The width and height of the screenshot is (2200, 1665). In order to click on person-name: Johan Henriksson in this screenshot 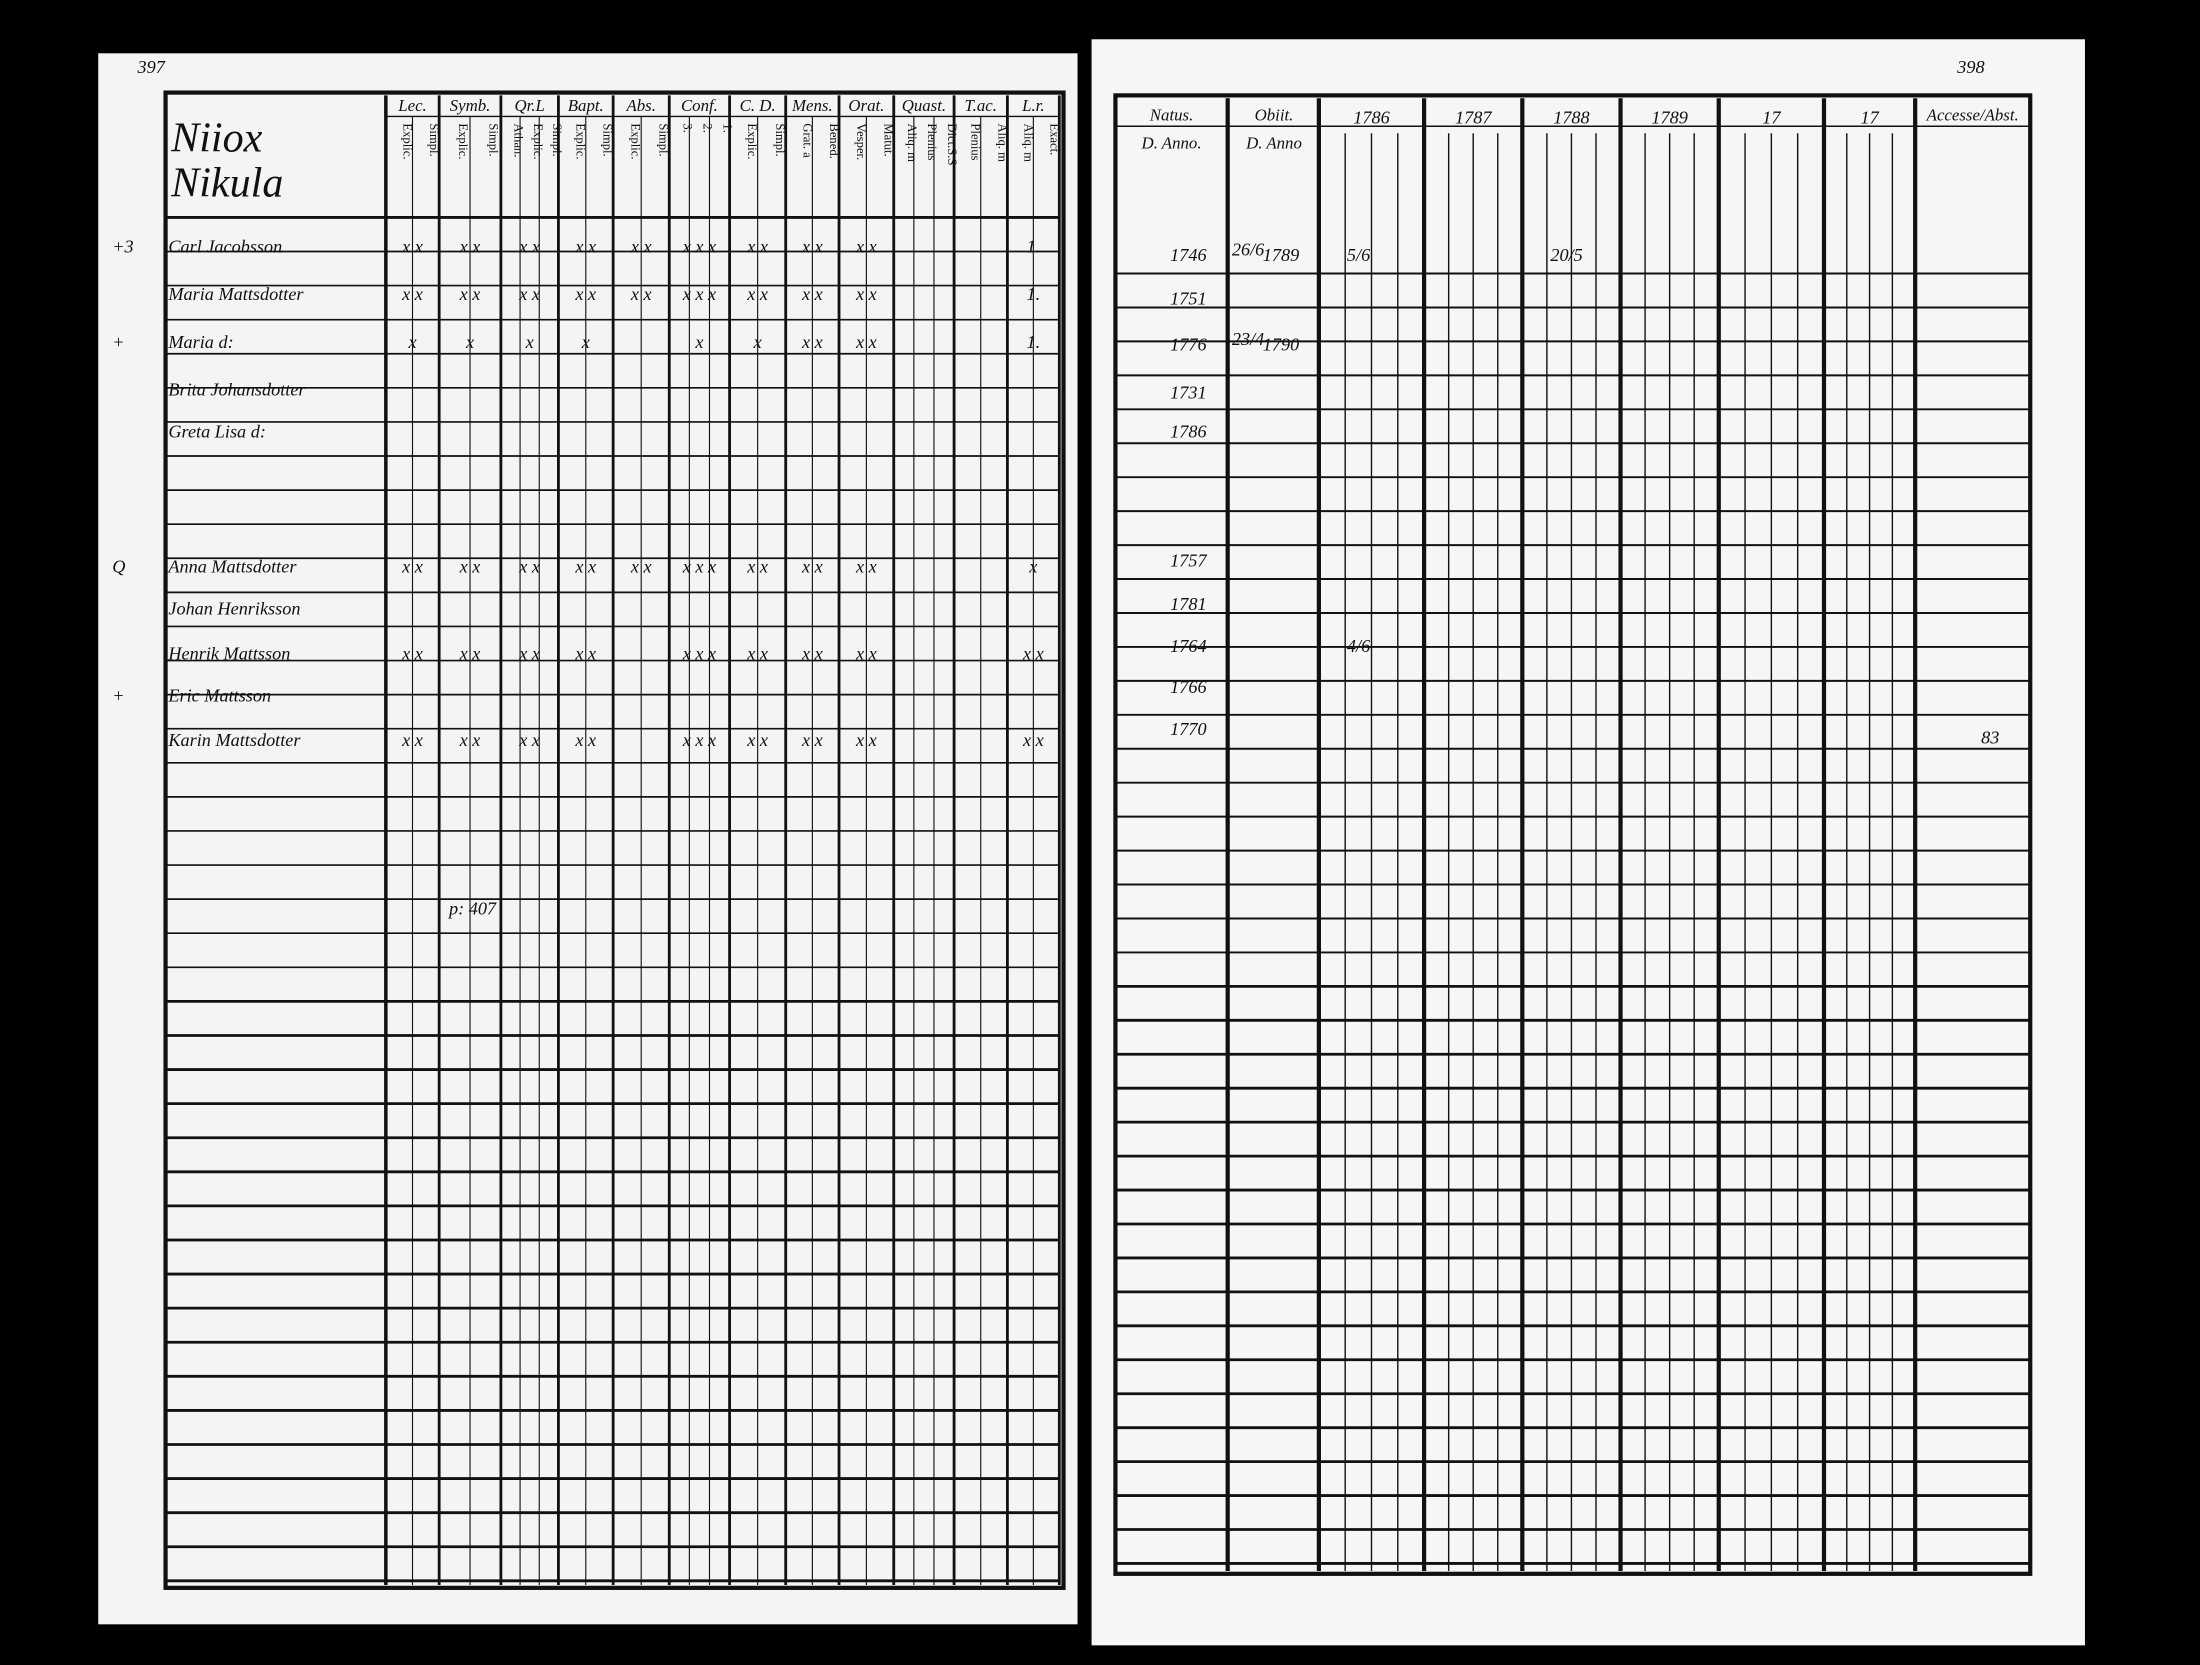, I will do `click(234, 608)`.